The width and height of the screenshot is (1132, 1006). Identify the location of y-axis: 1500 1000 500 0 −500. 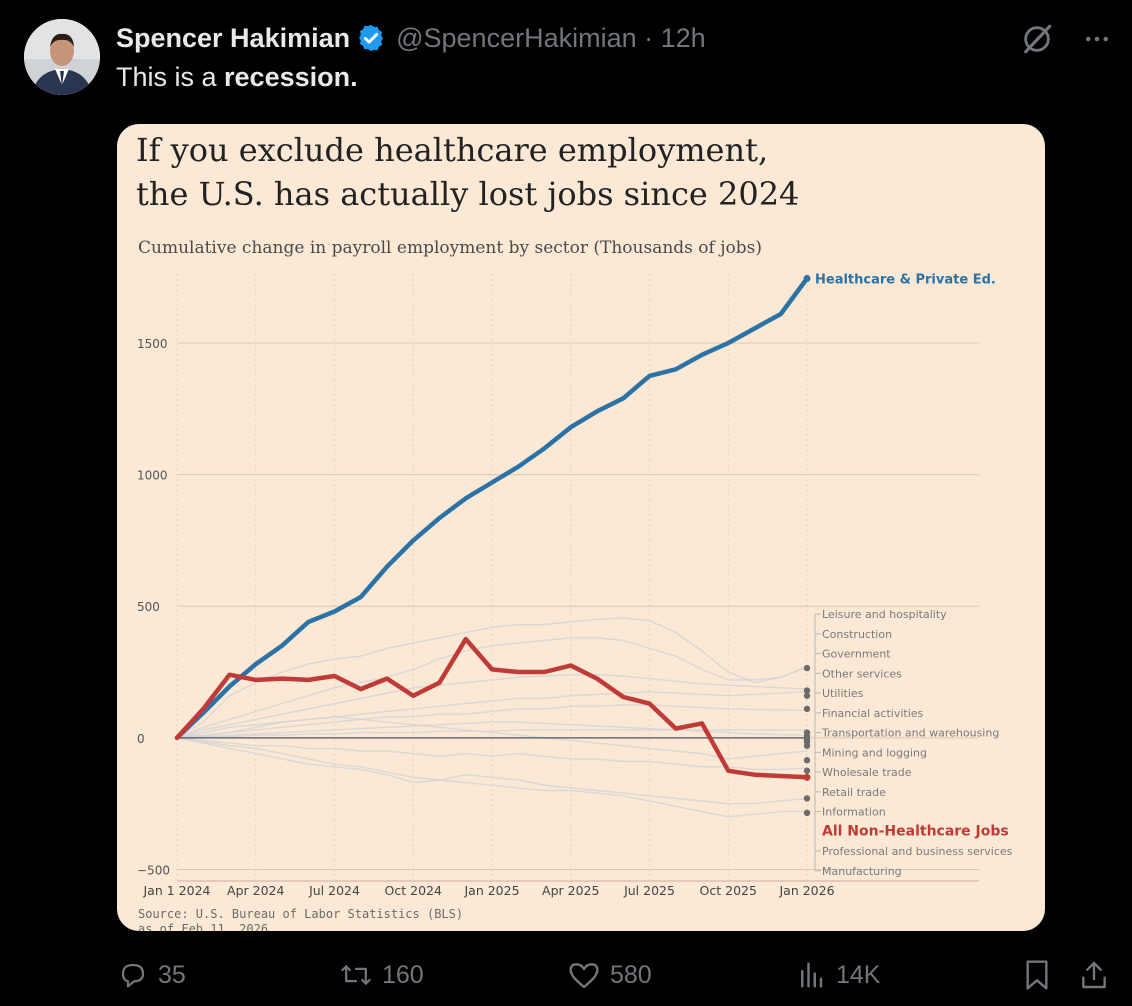
(153, 607).